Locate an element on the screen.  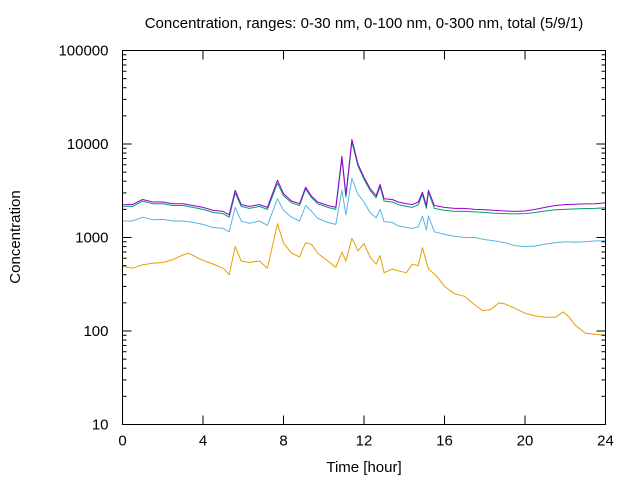
y-tick-label: 100 is located at coordinates (95, 331).